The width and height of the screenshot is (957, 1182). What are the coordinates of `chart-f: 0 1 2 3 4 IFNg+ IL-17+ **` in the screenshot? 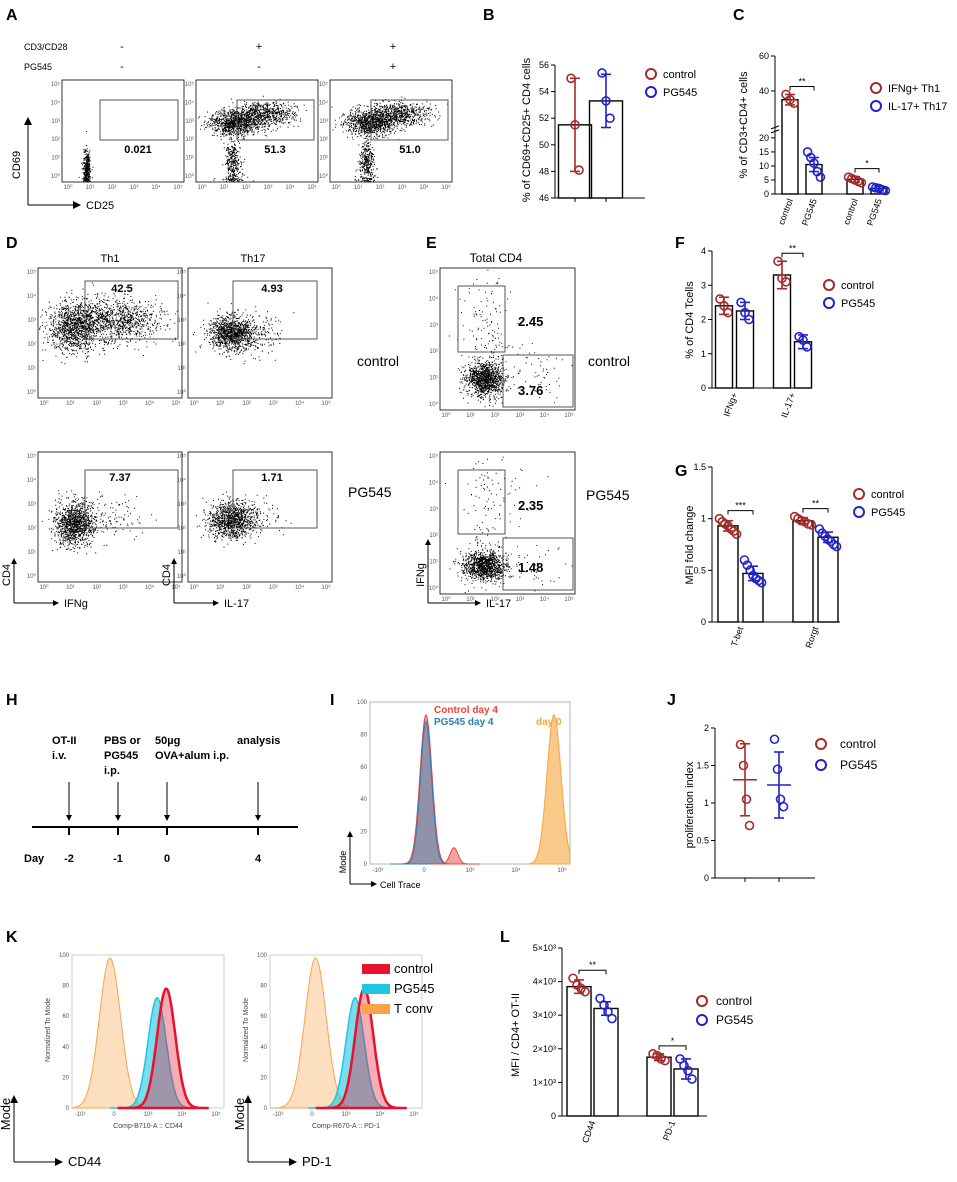 It's located at (757, 331).